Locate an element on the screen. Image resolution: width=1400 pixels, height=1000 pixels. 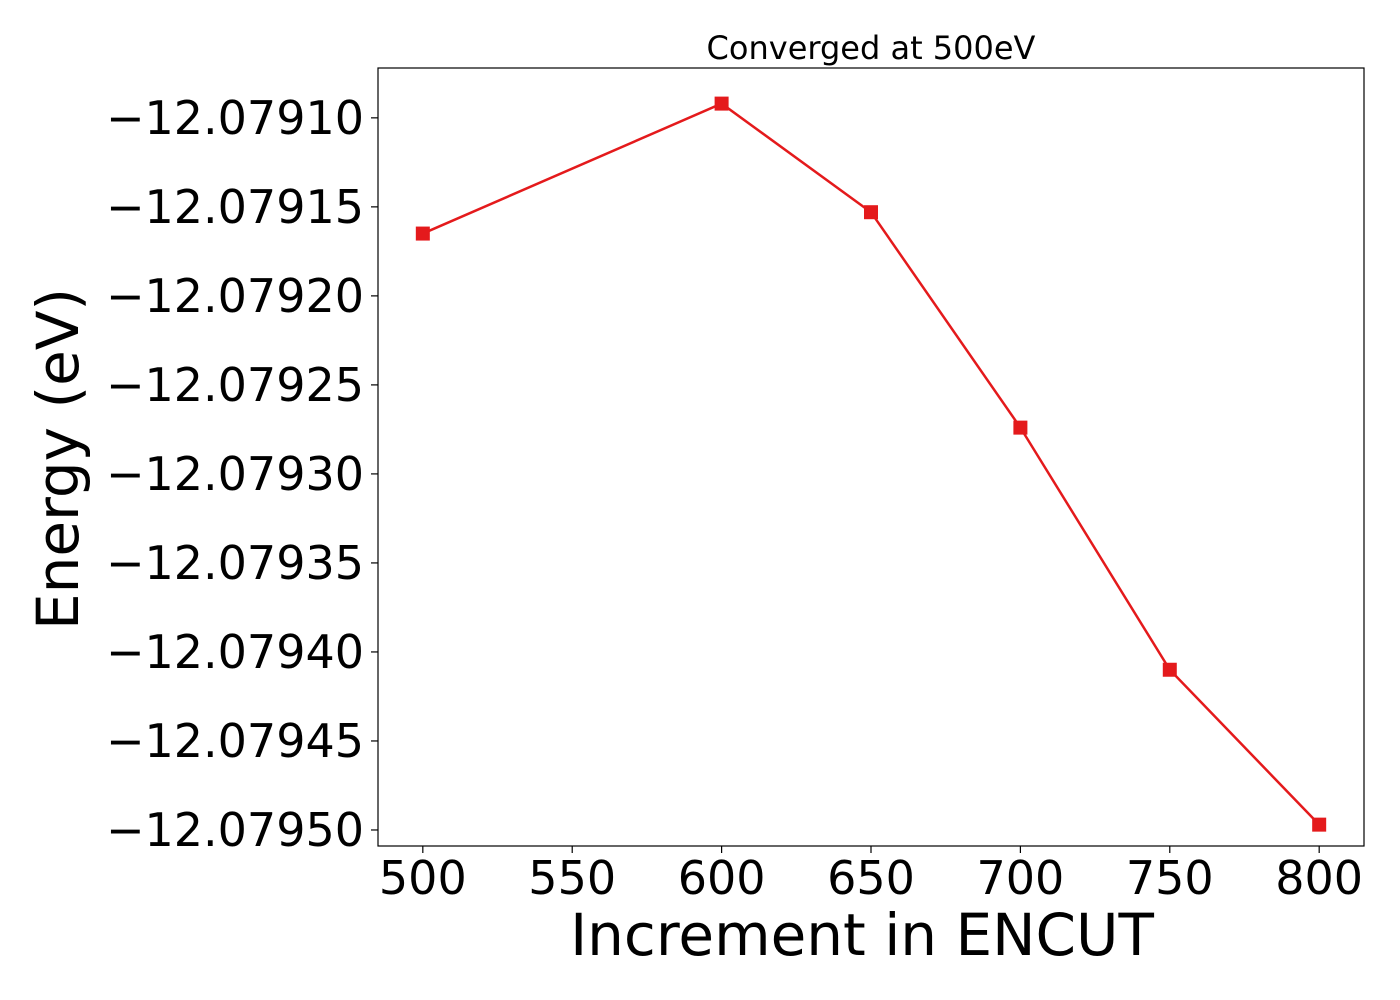
chart-title: Converged at 500eV is located at coordinates (871, 48).